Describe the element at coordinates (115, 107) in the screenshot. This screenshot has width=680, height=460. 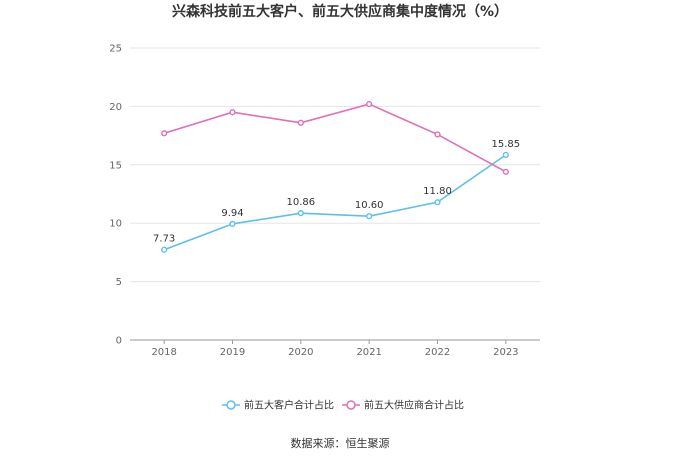
I see `y-tick-label: 20` at that location.